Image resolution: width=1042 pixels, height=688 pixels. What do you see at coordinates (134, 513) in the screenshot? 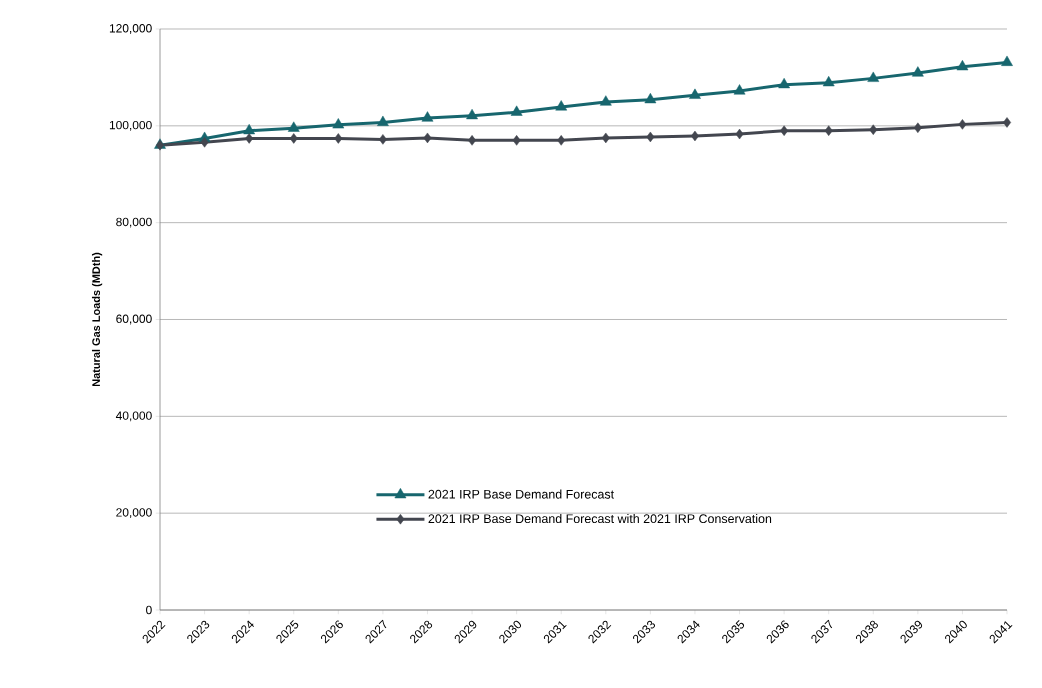
I see `y-tick-label: 20,000` at bounding box center [134, 513].